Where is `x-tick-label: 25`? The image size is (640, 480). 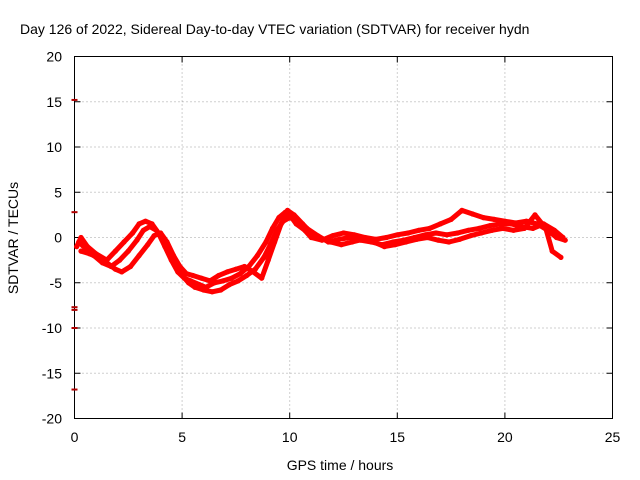
x-tick-label: 25 is located at coordinates (613, 437).